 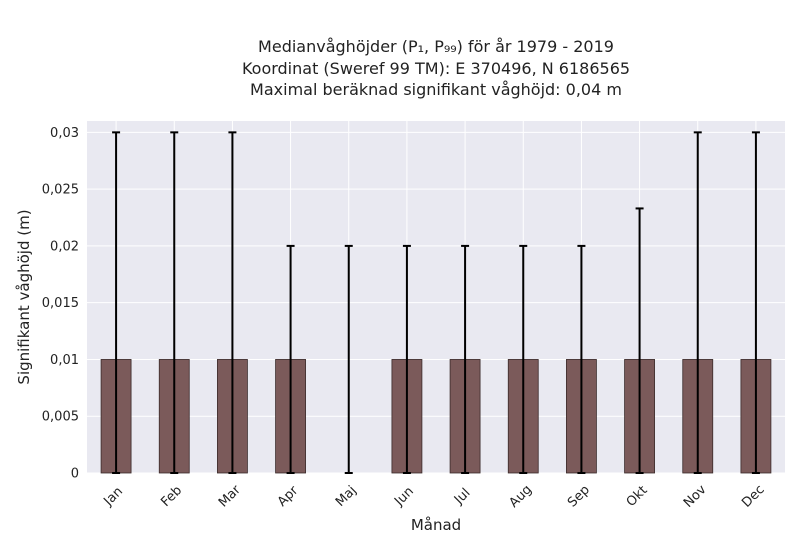 I want to click on y-axis-ticks: 0 0,005 0,01 0,015 0,02 0,025 0,03, so click(x=60, y=304).